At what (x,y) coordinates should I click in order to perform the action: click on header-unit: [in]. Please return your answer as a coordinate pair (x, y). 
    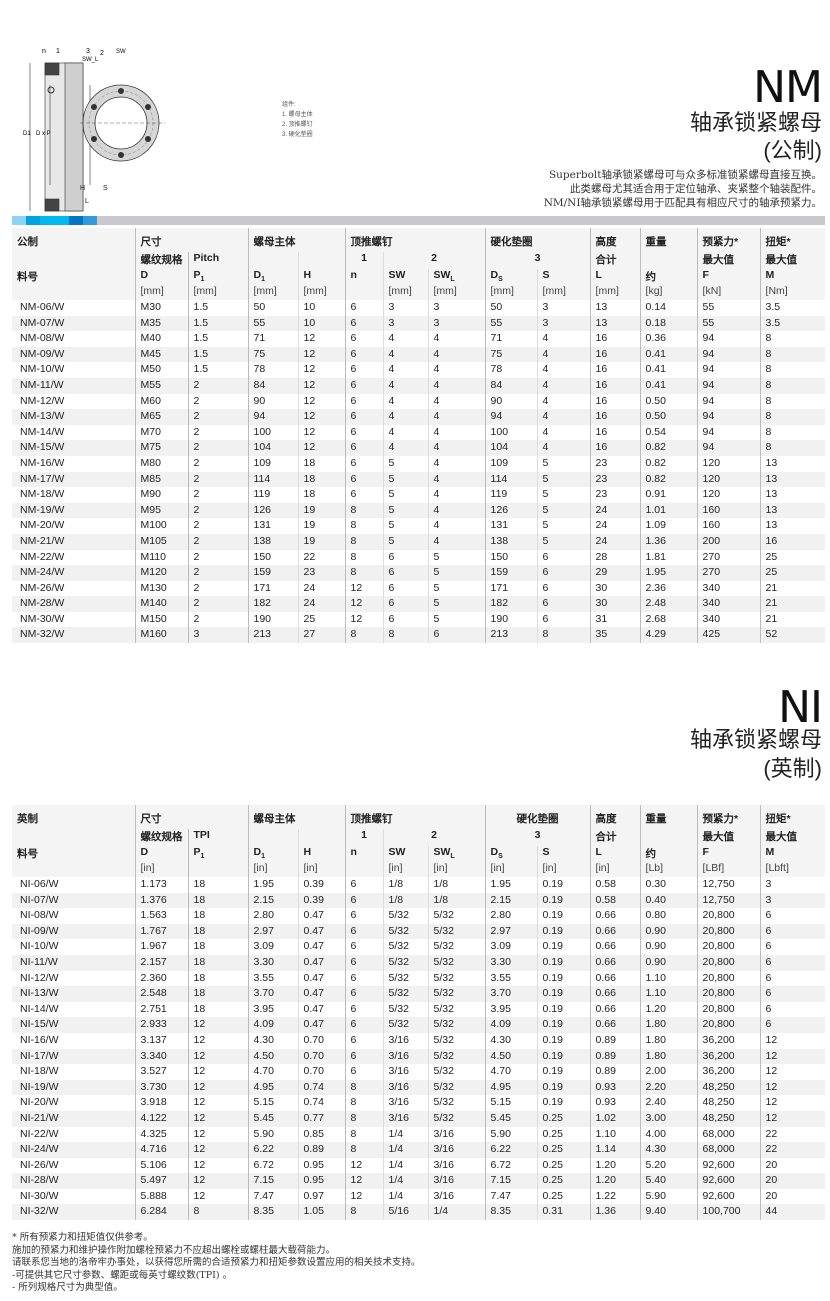
    Looking at the image, I should click on (615, 869).